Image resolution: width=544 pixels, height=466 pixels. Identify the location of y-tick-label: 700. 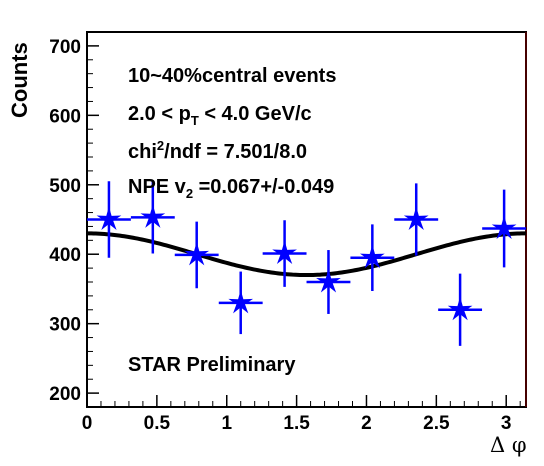
(65, 47).